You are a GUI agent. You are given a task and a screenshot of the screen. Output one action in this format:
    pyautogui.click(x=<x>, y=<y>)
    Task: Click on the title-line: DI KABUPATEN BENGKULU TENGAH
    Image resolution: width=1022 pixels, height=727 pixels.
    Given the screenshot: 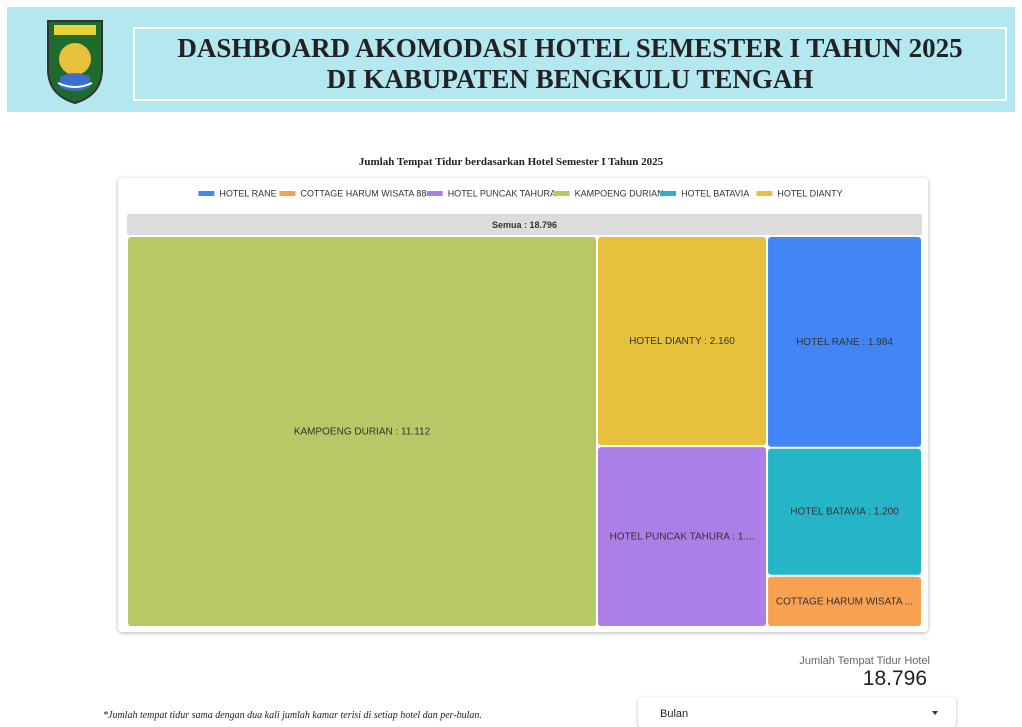 What is the action you would take?
    pyautogui.click(x=570, y=79)
    